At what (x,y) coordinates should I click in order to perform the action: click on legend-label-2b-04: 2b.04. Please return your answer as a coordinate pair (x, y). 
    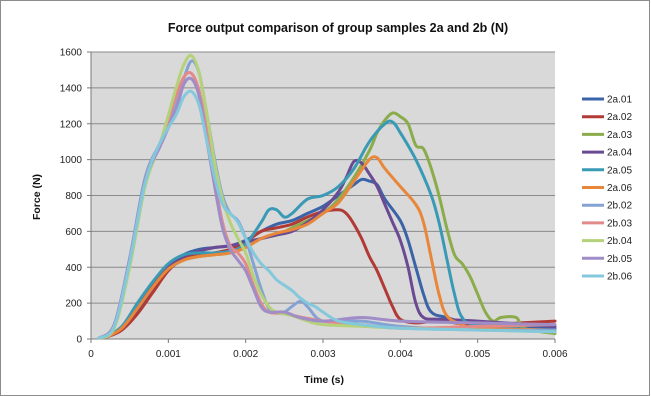
    Looking at the image, I should click on (619, 241).